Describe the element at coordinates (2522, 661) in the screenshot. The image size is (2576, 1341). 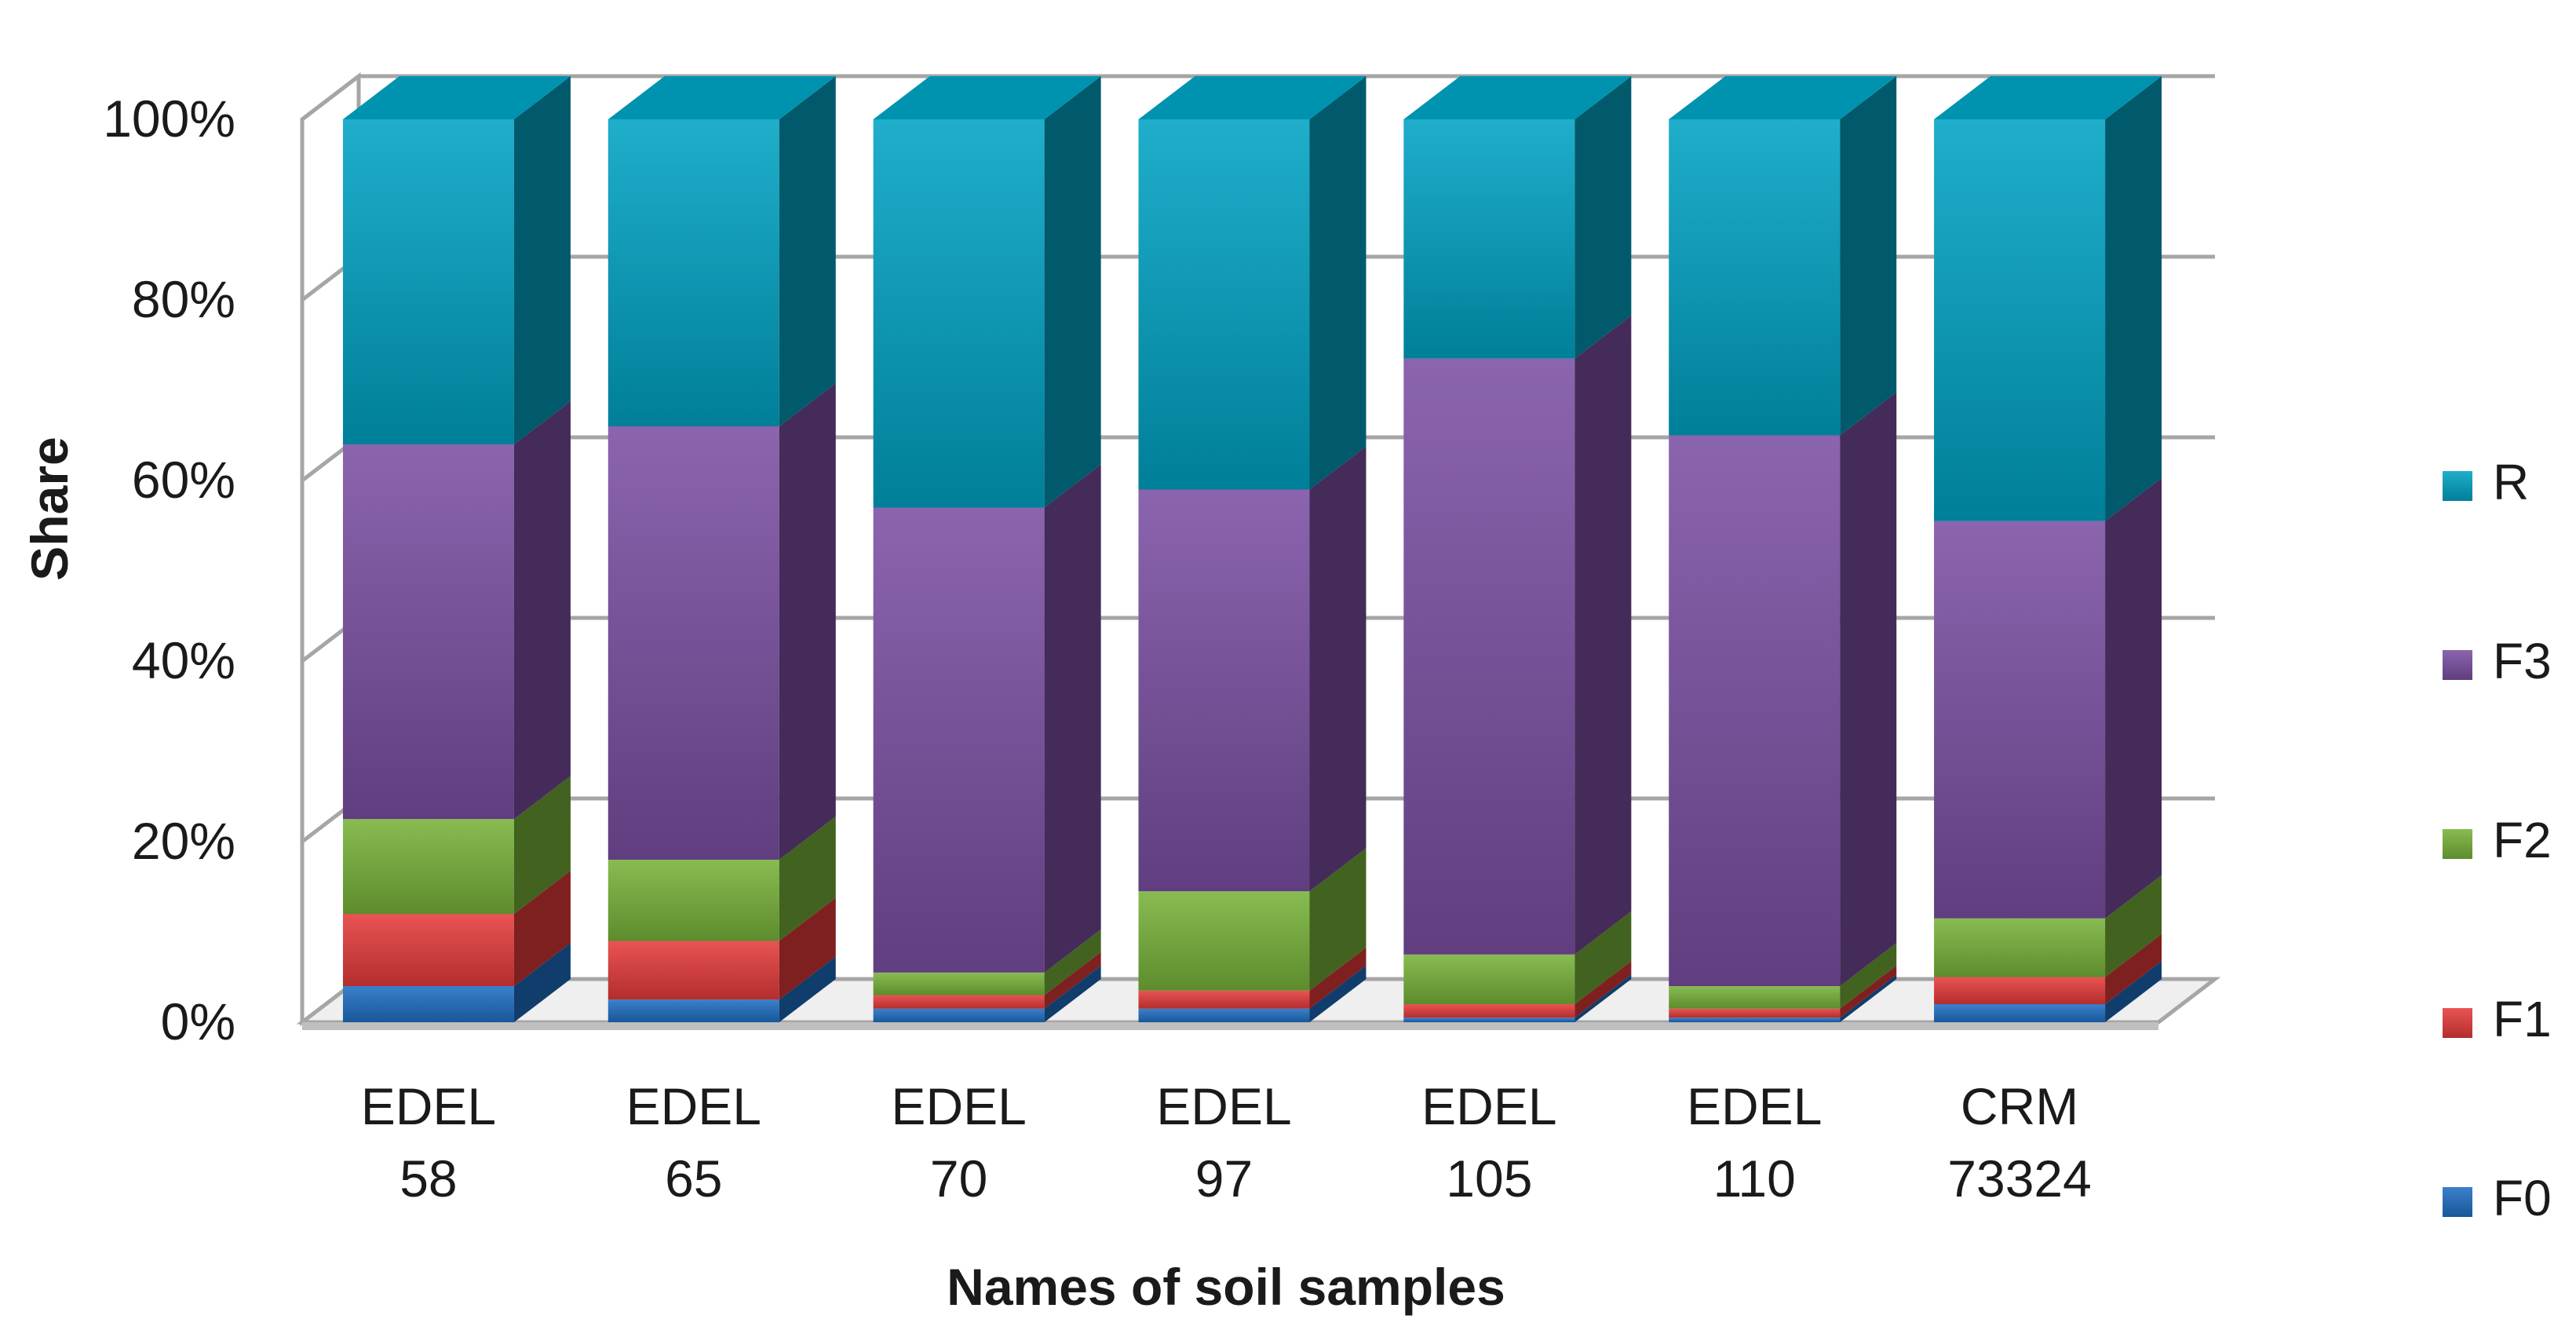
I see `legend-label-f3: F3` at that location.